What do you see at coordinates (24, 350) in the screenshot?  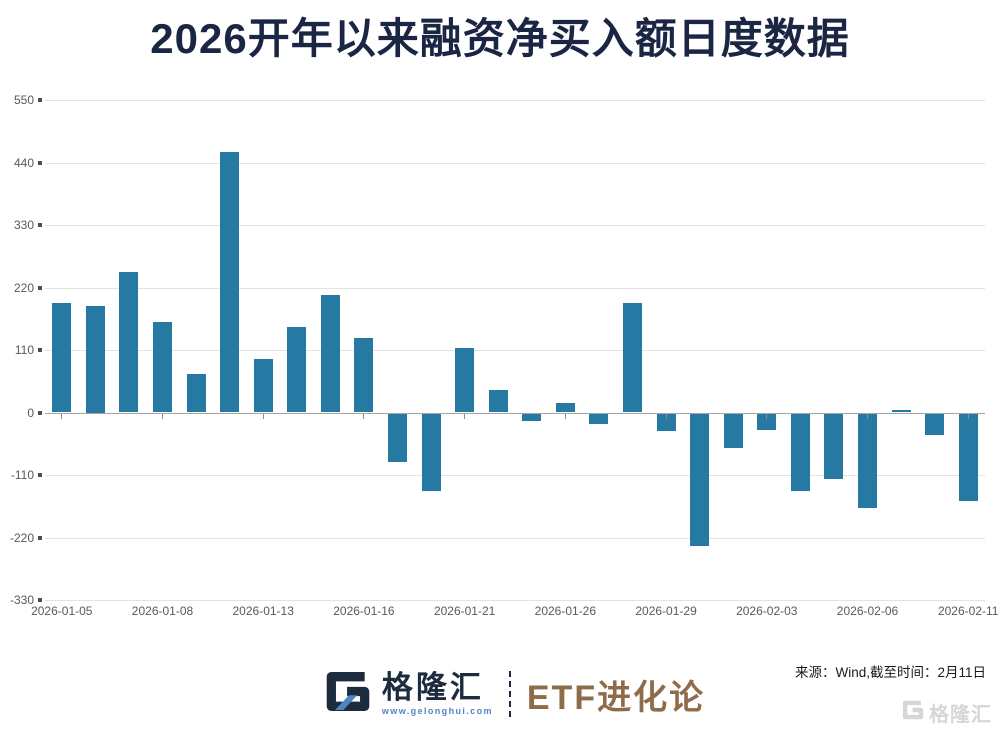 I see `y-axis-label: 110` at bounding box center [24, 350].